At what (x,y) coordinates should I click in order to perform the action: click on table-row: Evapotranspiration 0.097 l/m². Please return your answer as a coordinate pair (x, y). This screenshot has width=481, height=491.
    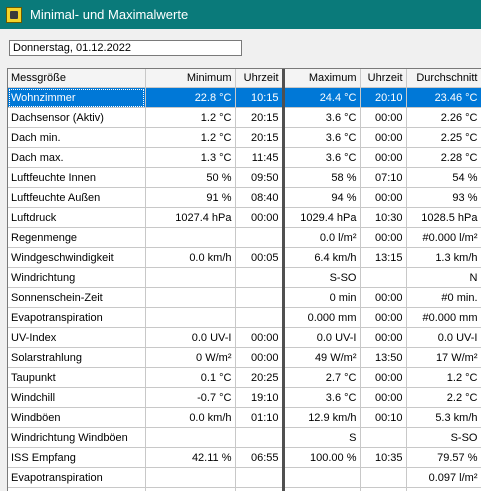
    Looking at the image, I should click on (244, 478).